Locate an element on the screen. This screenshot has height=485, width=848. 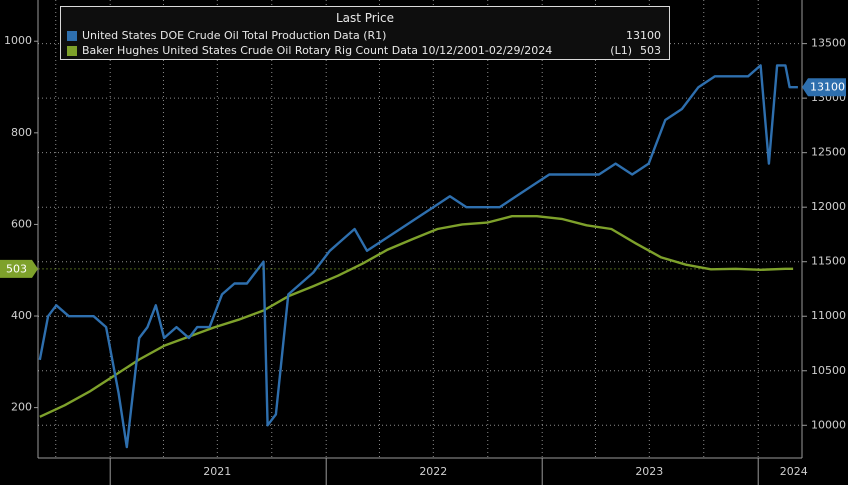
legend-header: Last Price is located at coordinates (365, 18).